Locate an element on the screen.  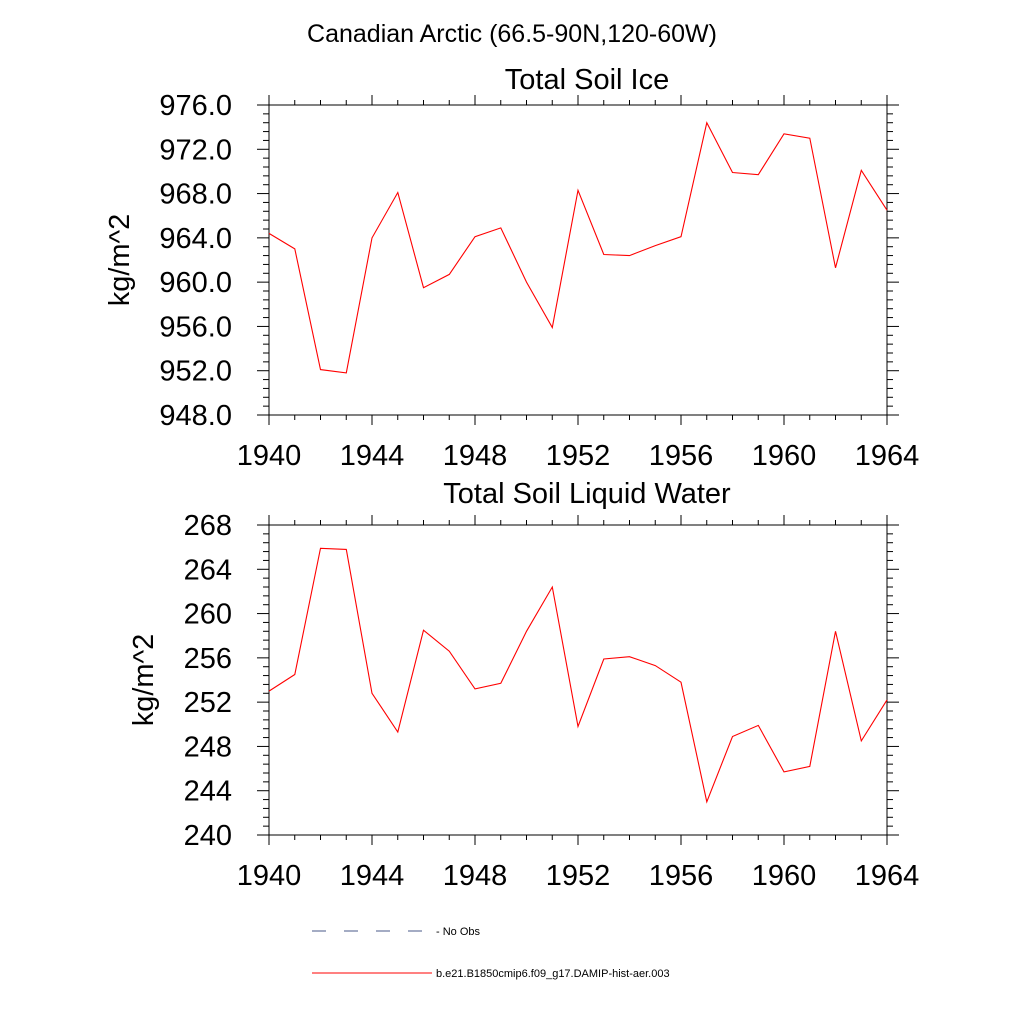
y-tick-label: 252 is located at coordinates (208, 703).